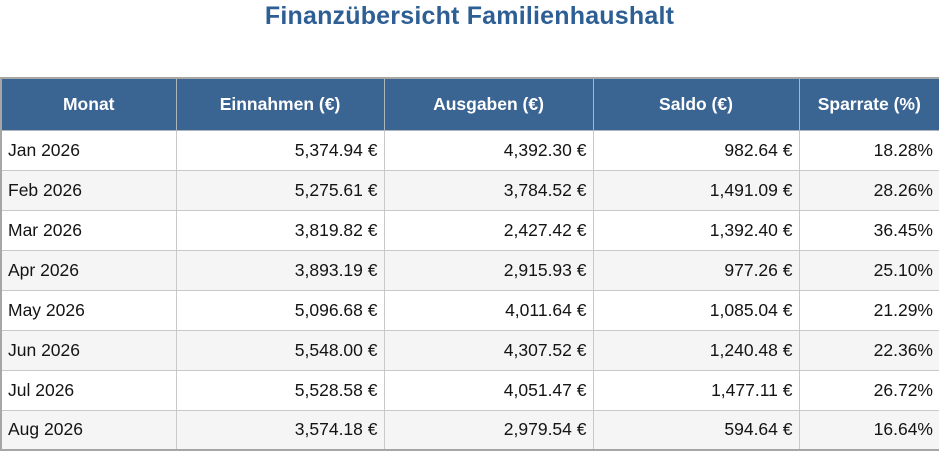 This screenshot has height=456, width=939. Describe the element at coordinates (88, 350) in the screenshot. I see `cell-monat: Jun 2026` at that location.